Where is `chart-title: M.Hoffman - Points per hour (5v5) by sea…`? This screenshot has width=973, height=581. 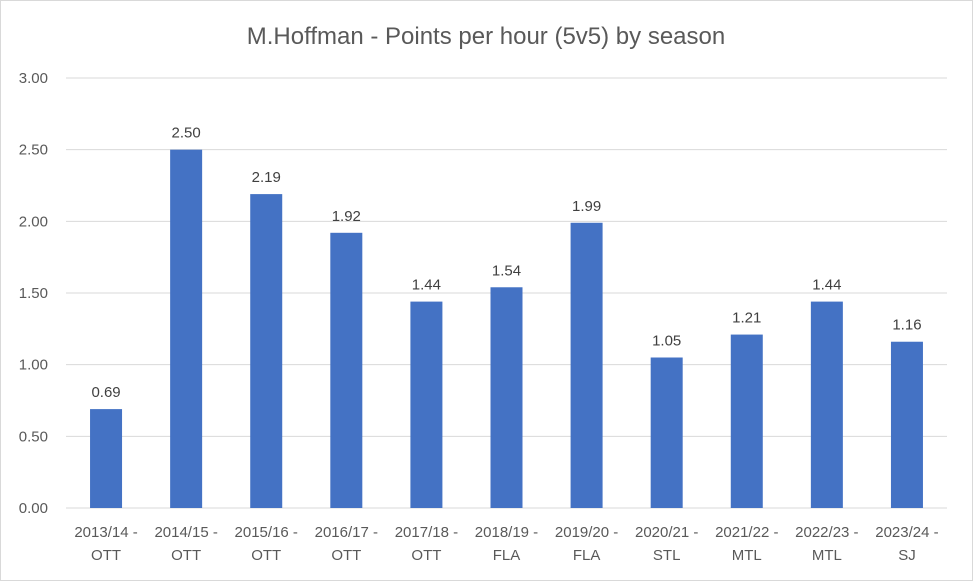
chart-title: M.Hoffman - Points per hour (5v5) by sea… is located at coordinates (486, 36).